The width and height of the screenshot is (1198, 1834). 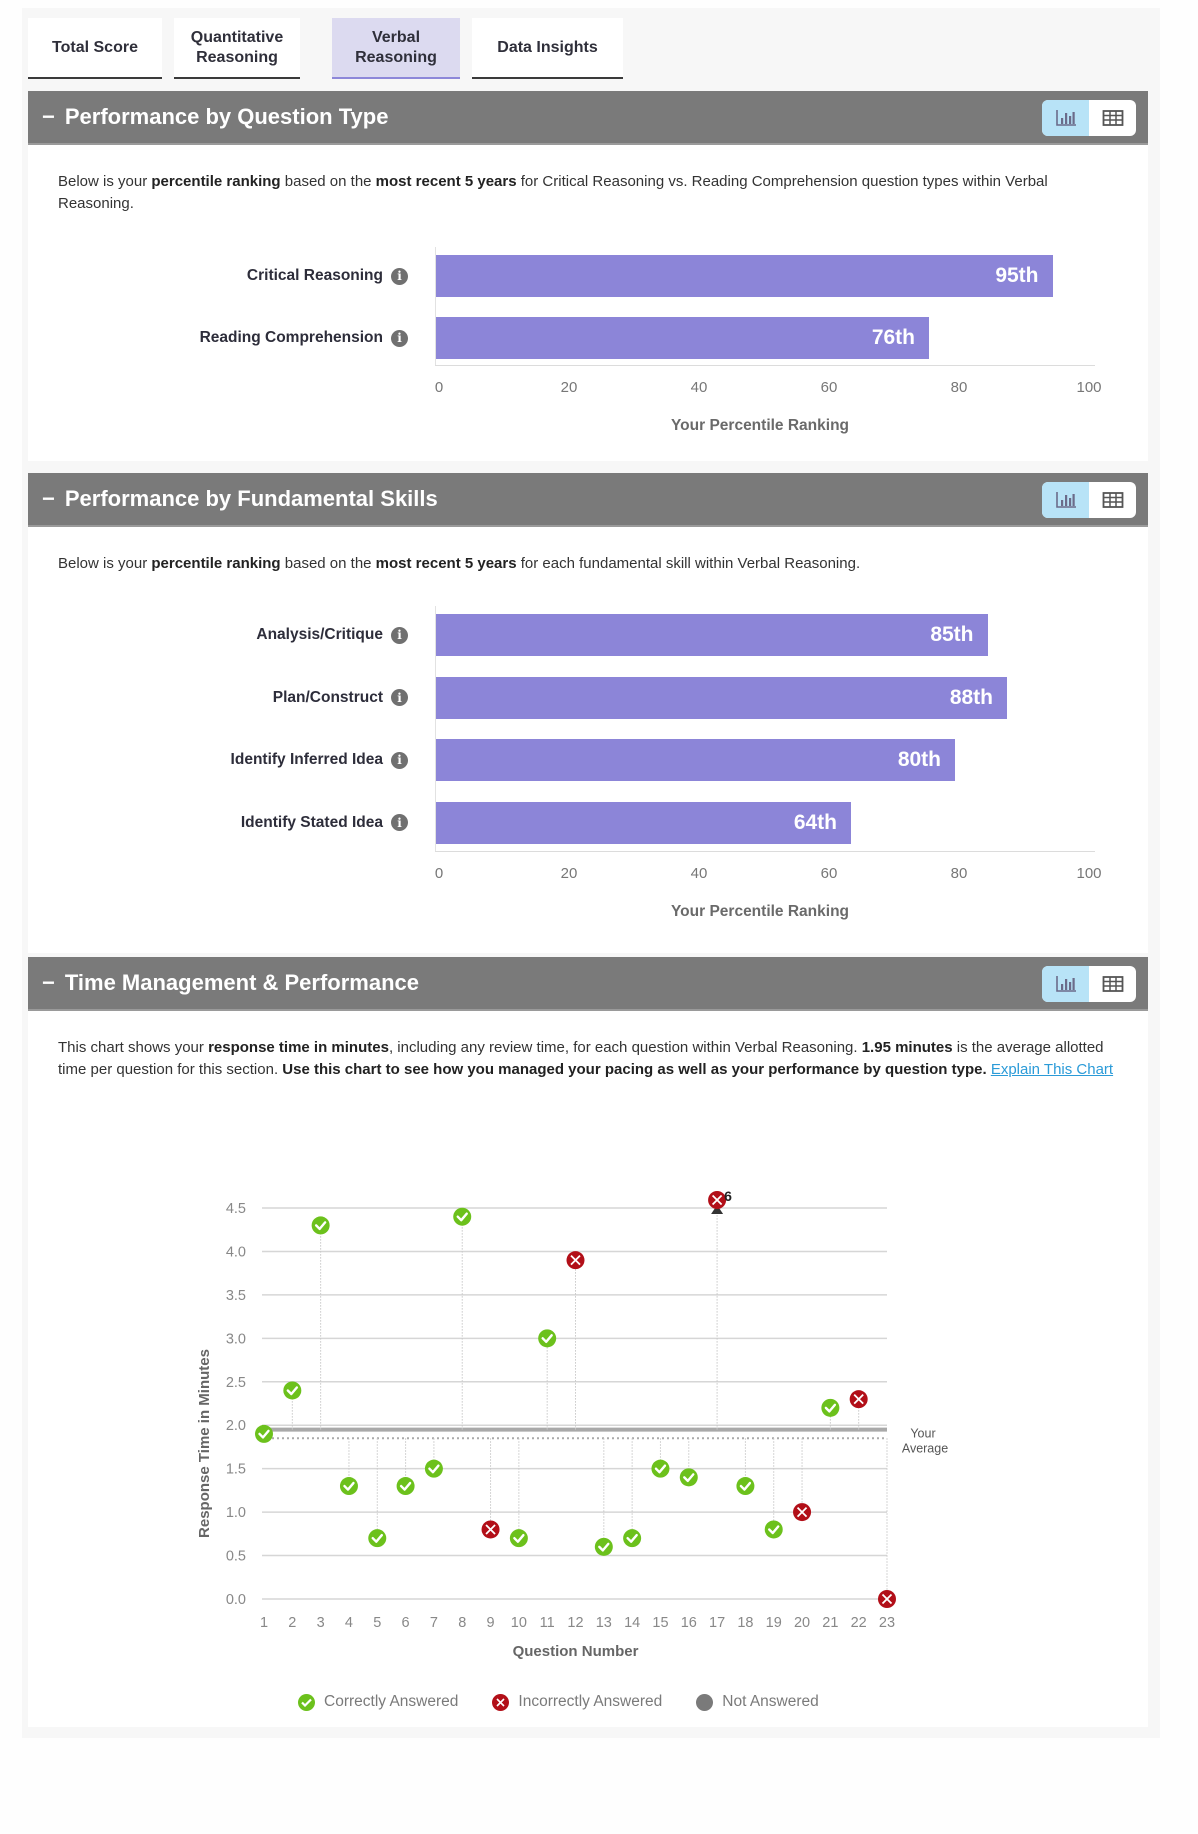 What do you see at coordinates (770, 1701) in the screenshot?
I see `legend-label: Not Answered` at bounding box center [770, 1701].